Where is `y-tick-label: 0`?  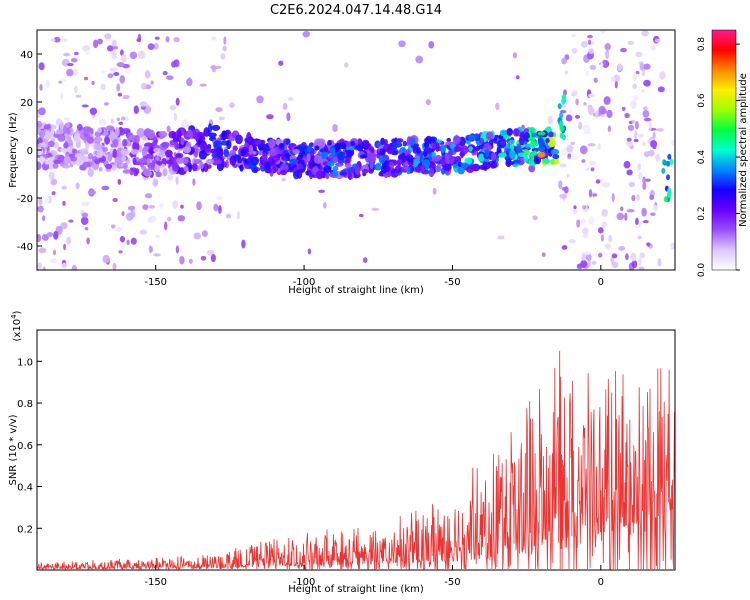
y-tick-label: 0 is located at coordinates (30, 151).